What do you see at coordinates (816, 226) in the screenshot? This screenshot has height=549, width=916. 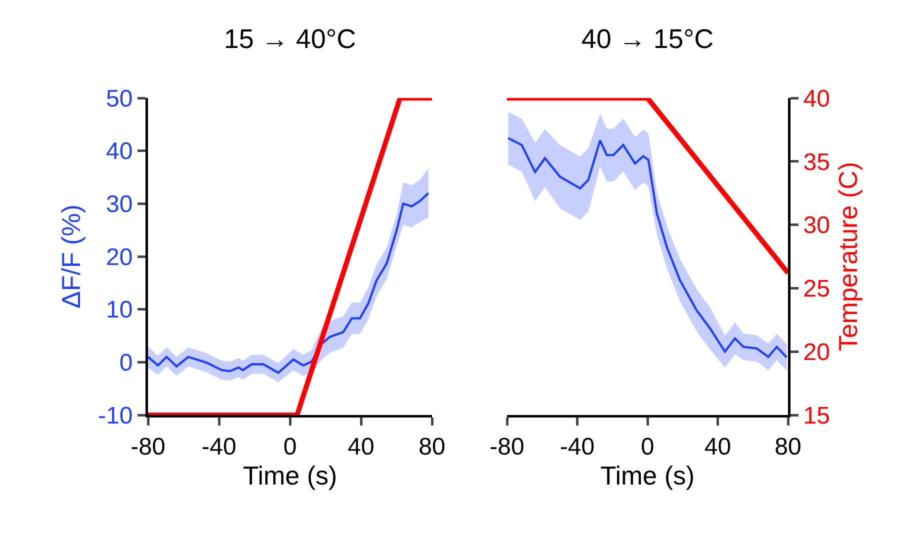 I see `y2-tick-label: 30` at bounding box center [816, 226].